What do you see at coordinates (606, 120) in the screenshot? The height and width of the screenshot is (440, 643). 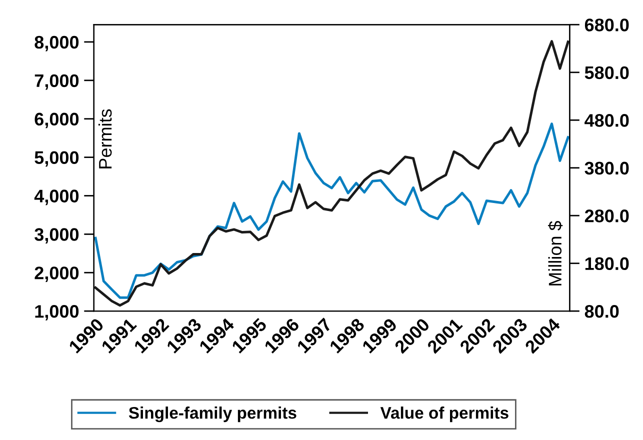 I see `y2-tick-label: 480.0` at bounding box center [606, 120].